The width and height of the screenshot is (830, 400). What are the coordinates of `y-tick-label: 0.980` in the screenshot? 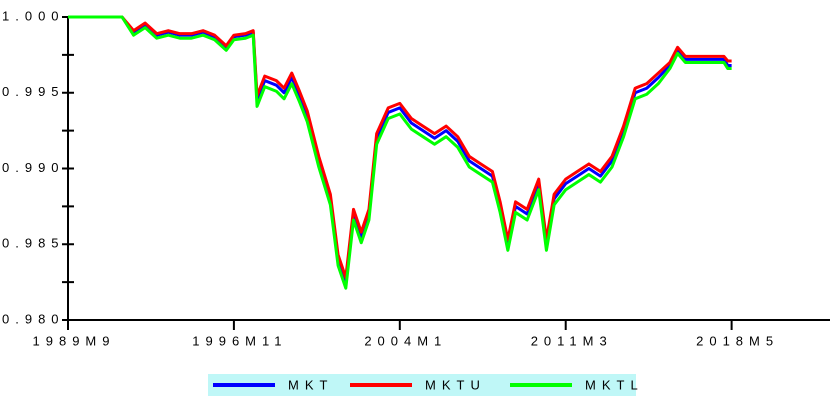 It's located at (33, 318).